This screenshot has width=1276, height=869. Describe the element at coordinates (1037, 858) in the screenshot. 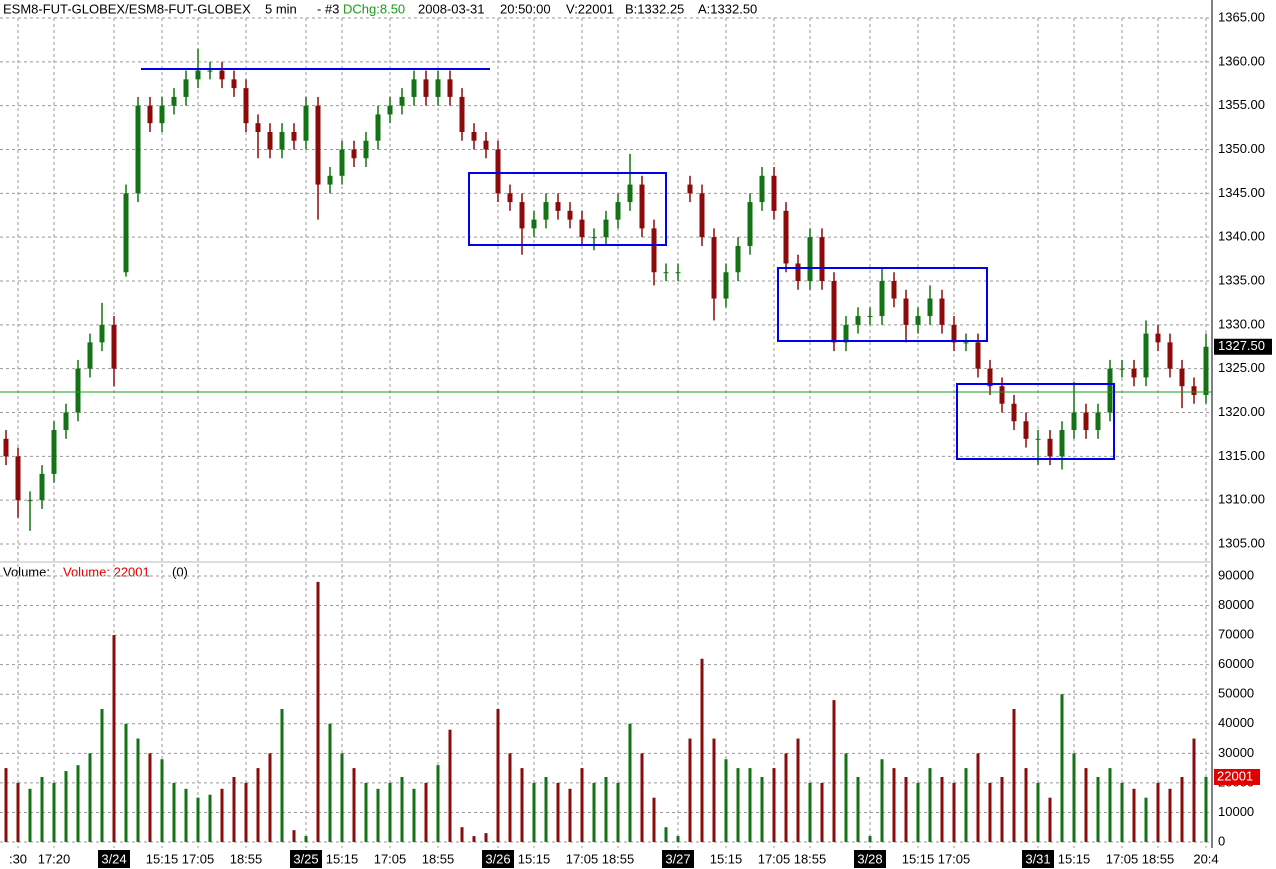

I see `day-label: 3/31` at that location.